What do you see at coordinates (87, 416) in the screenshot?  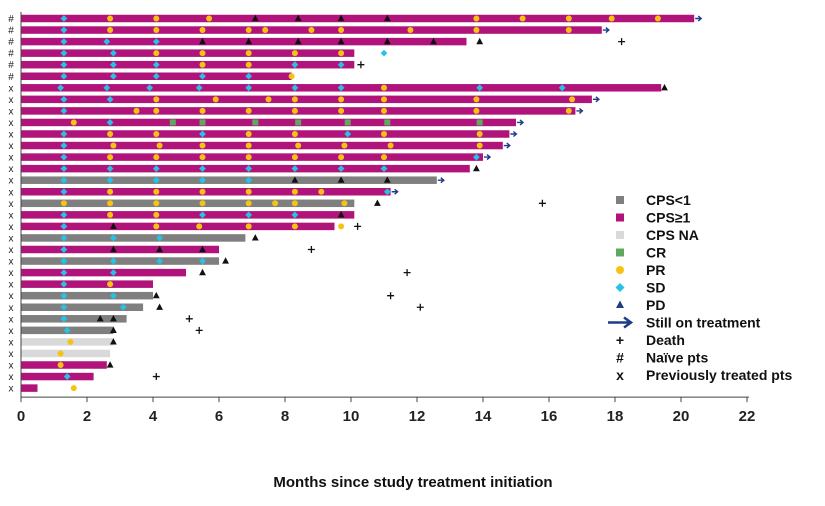 I see `x-tick-label-2: 2` at bounding box center [87, 416].